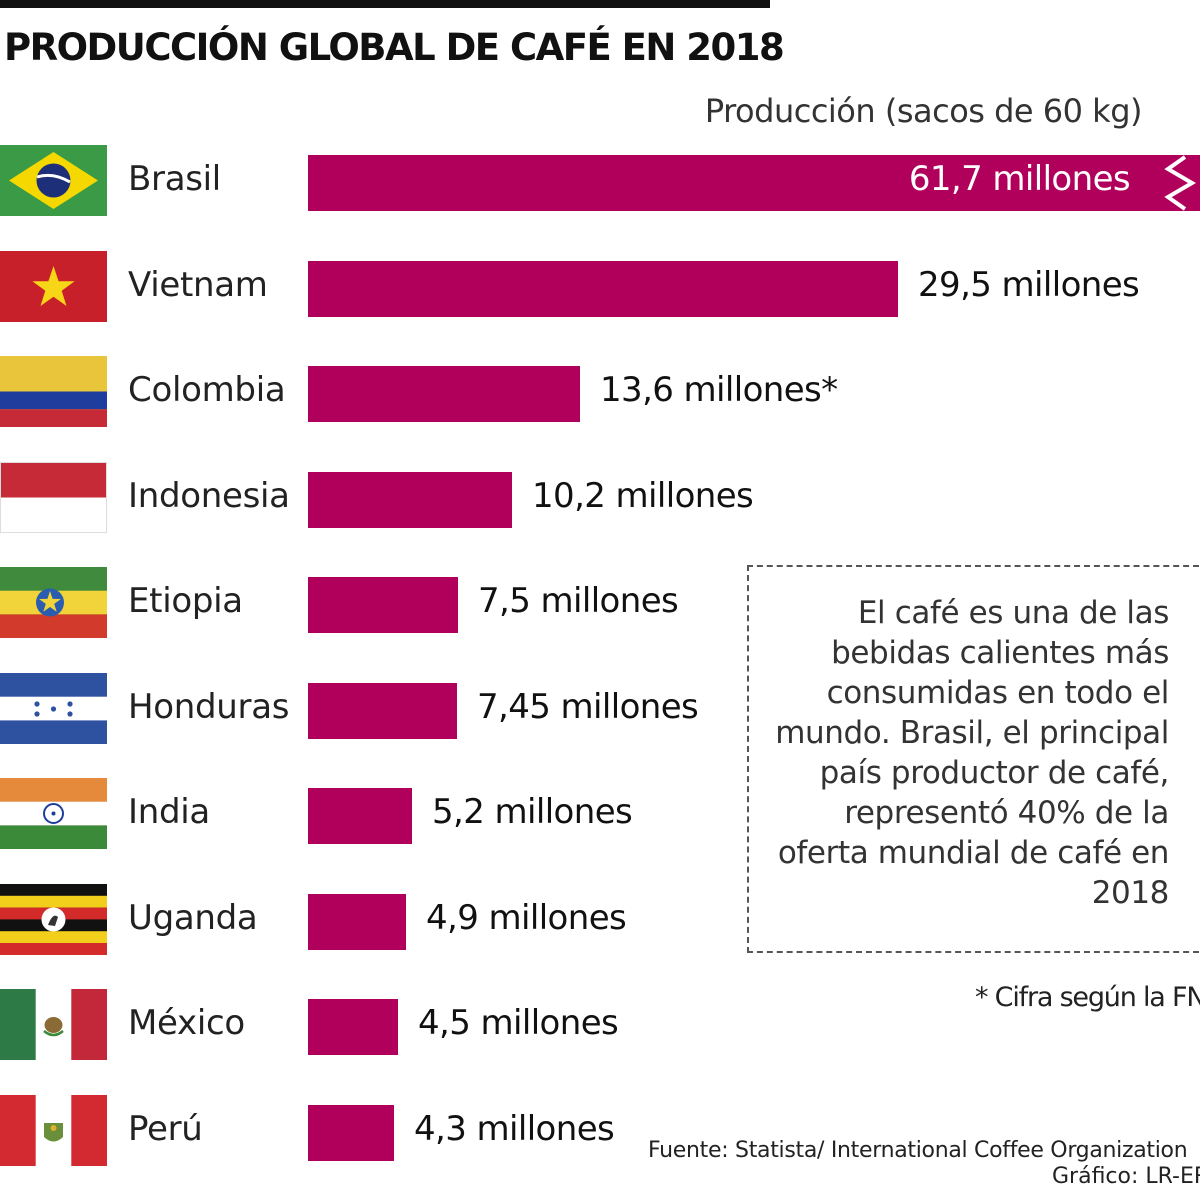 This screenshot has width=1200, height=1196. I want to click on colombia-flag-icon, so click(53, 391).